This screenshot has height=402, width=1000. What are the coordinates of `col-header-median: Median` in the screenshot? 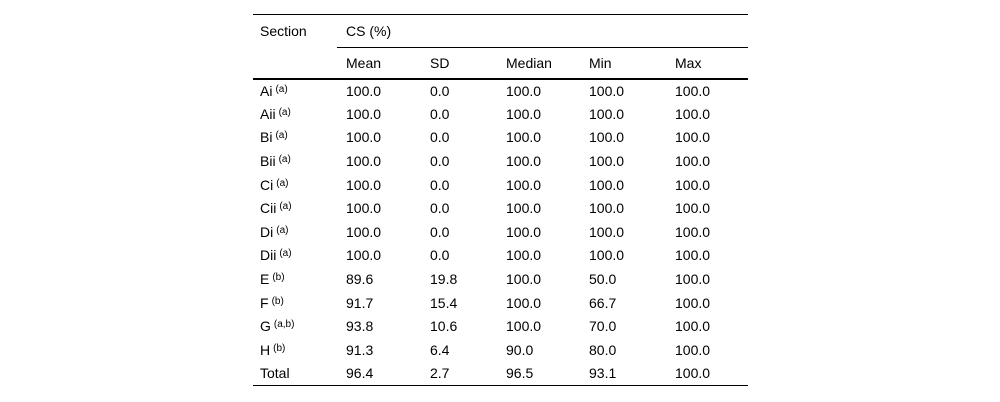 It's located at (538, 63).